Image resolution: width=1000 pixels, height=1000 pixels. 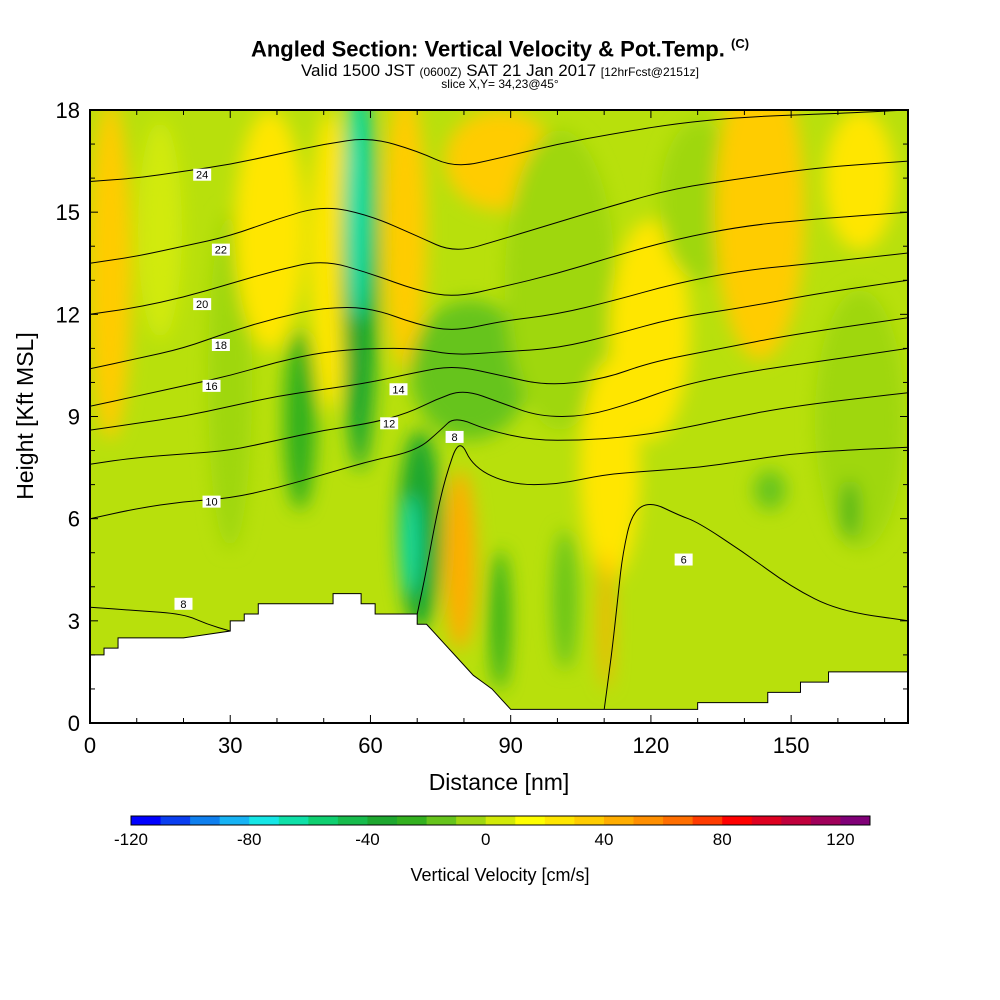 What do you see at coordinates (649, 72) in the screenshot?
I see `forecast-info: [12hrFcst@2151z]` at bounding box center [649, 72].